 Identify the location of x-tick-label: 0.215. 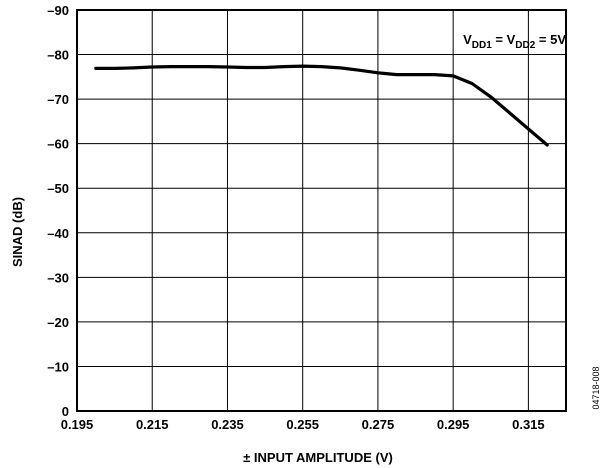
(152, 424).